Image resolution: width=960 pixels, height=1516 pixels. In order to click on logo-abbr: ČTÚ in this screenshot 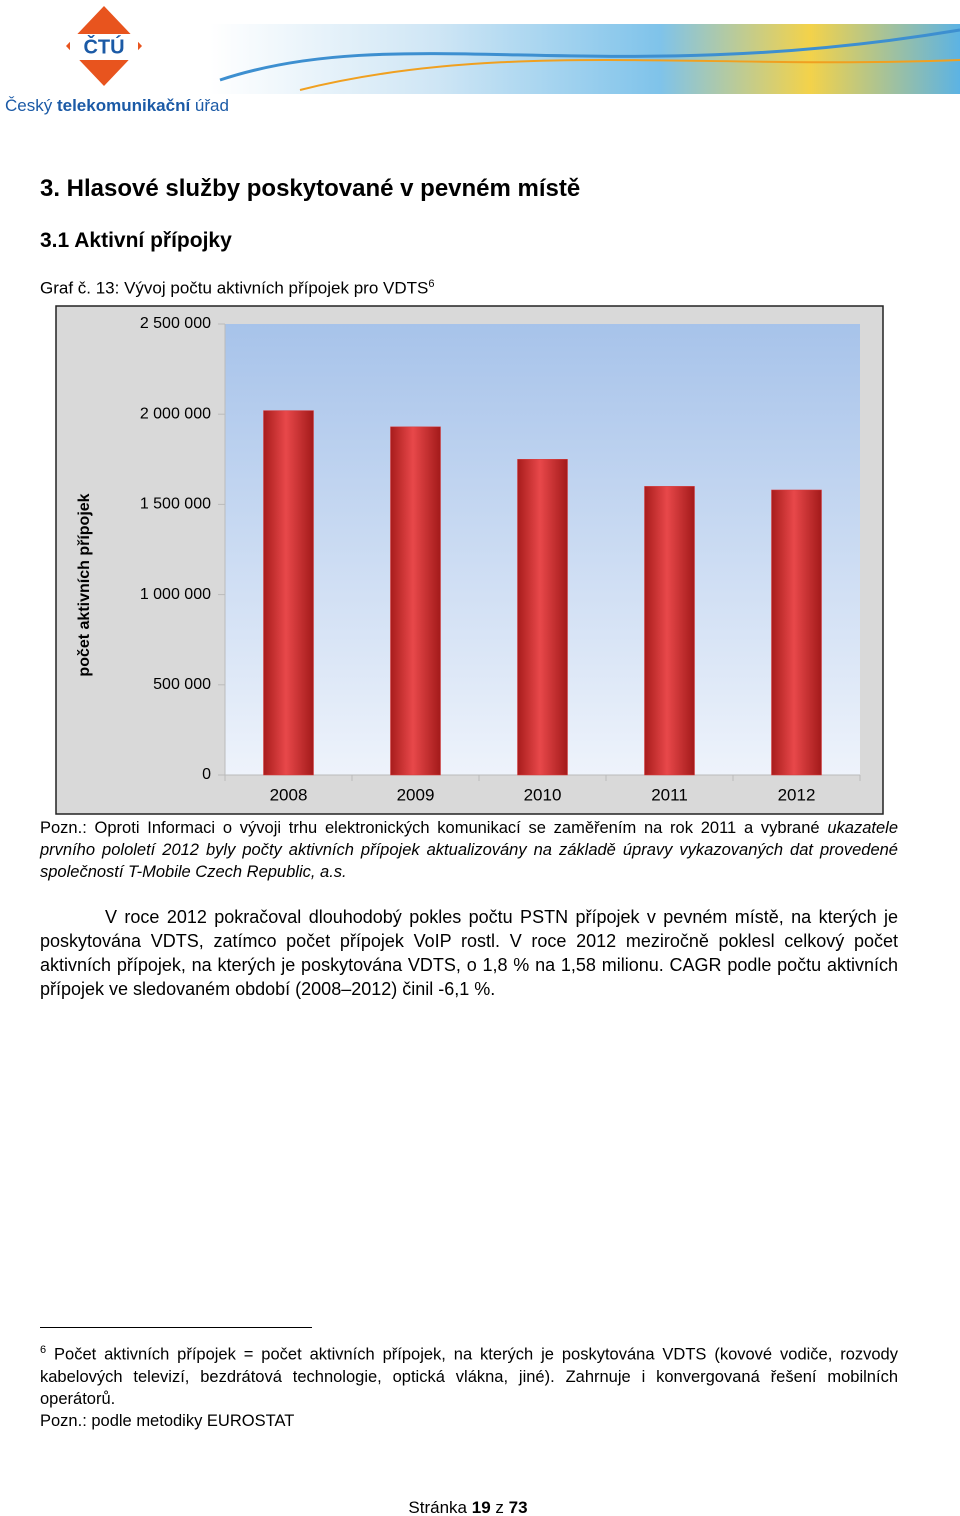, I will do `click(103, 46)`.